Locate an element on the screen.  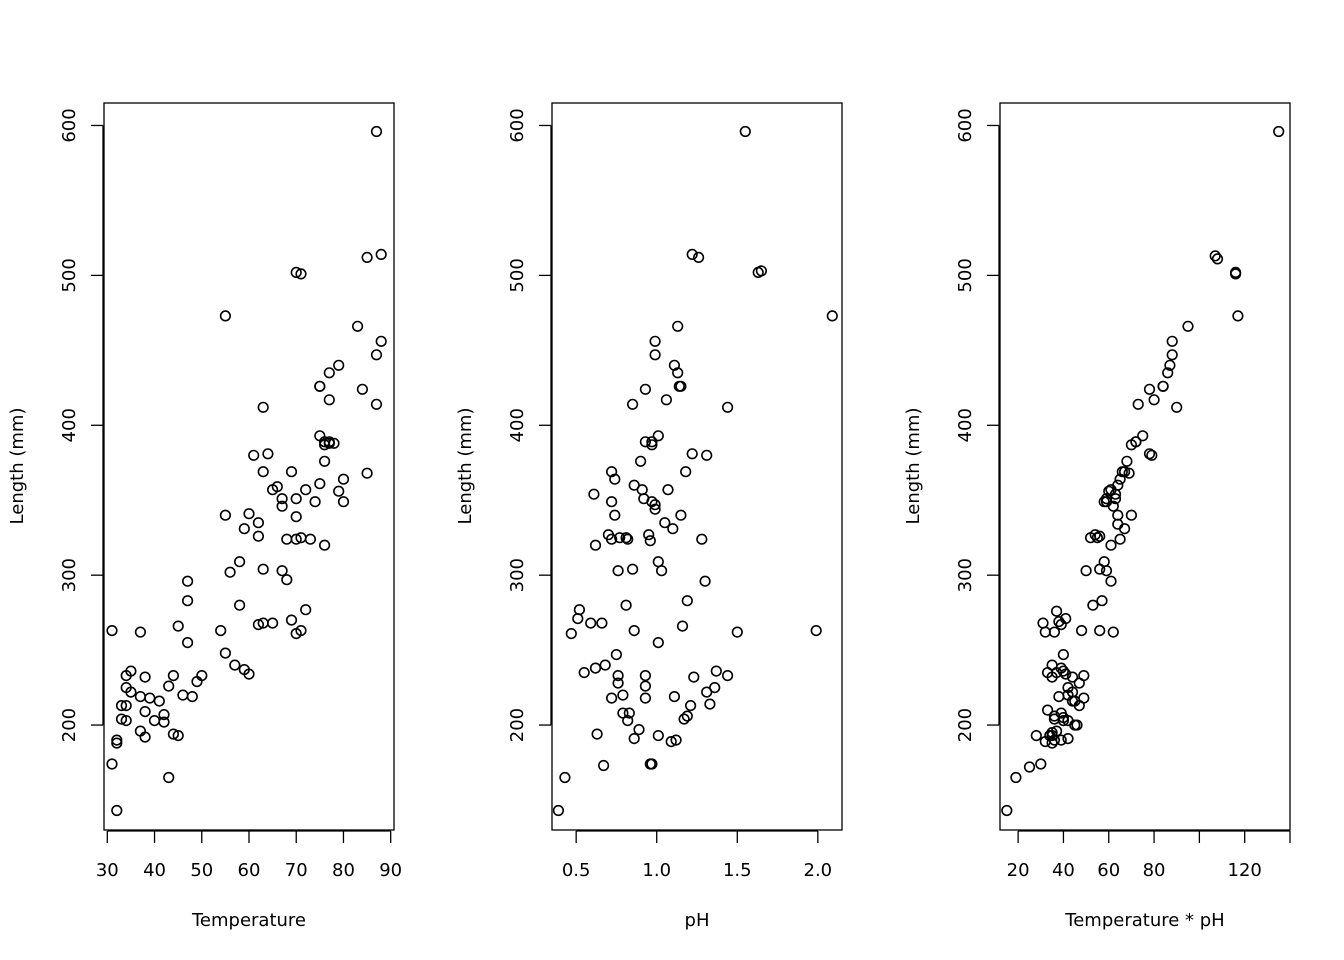
x-tick-label: 90 is located at coordinates (390, 870).